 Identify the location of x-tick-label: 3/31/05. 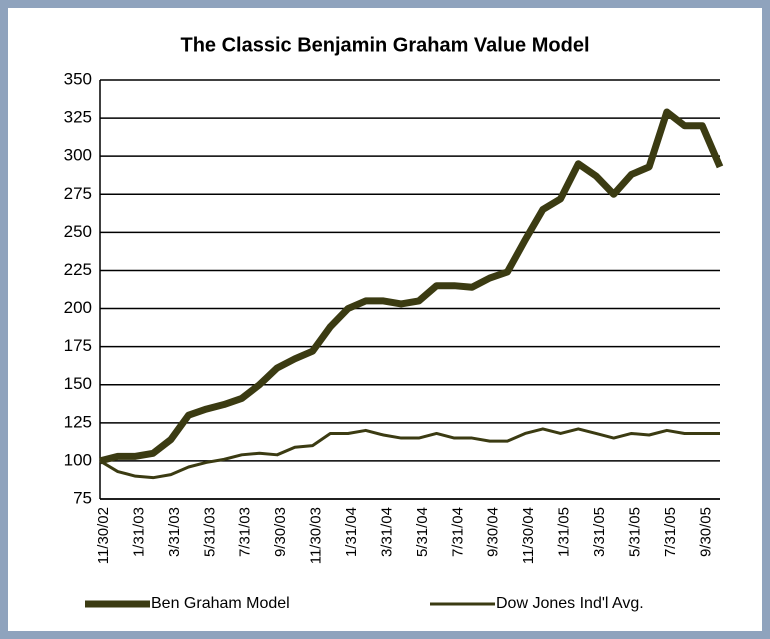
(599, 532).